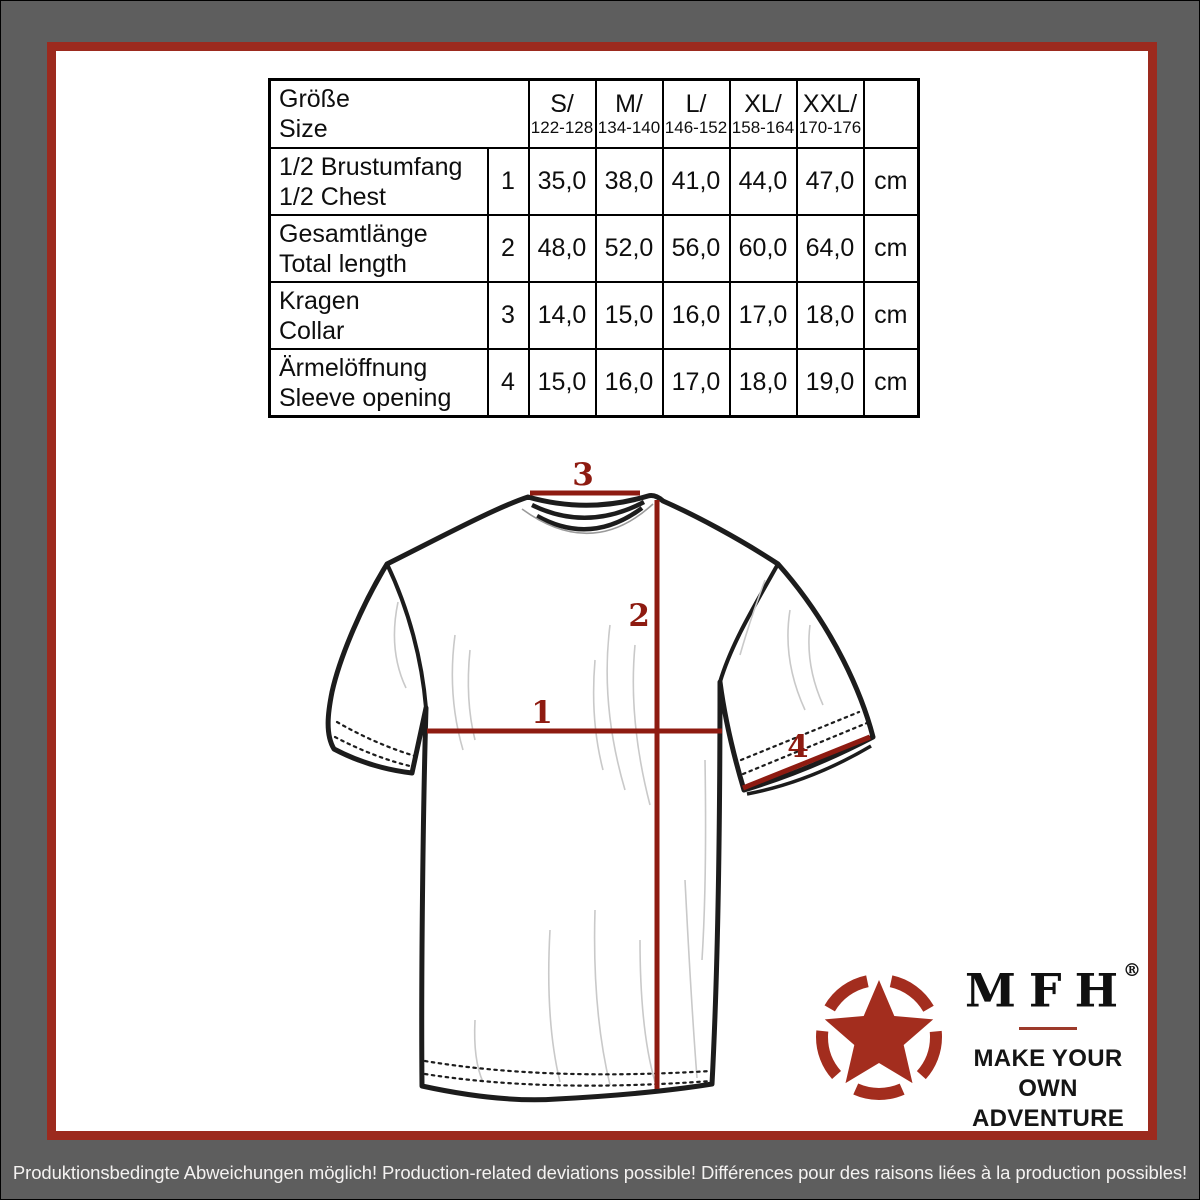  I want to click on brand-block: MFH® MAKE YOUR OWN ADVENTURE, so click(1048, 1047).